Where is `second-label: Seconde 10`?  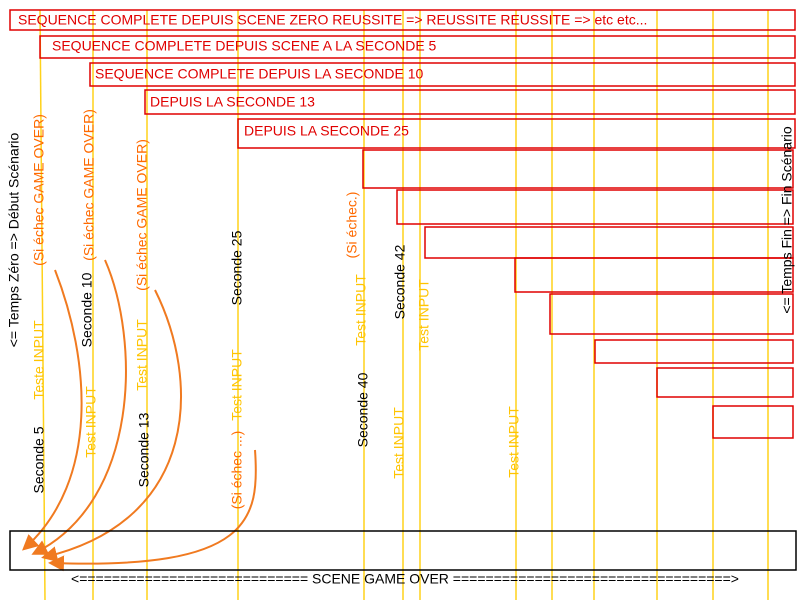
second-label: Seconde 10 is located at coordinates (87, 309).